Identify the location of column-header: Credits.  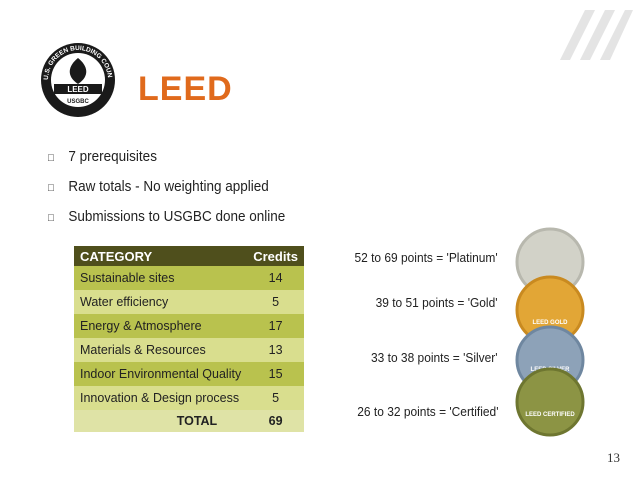
(275, 256).